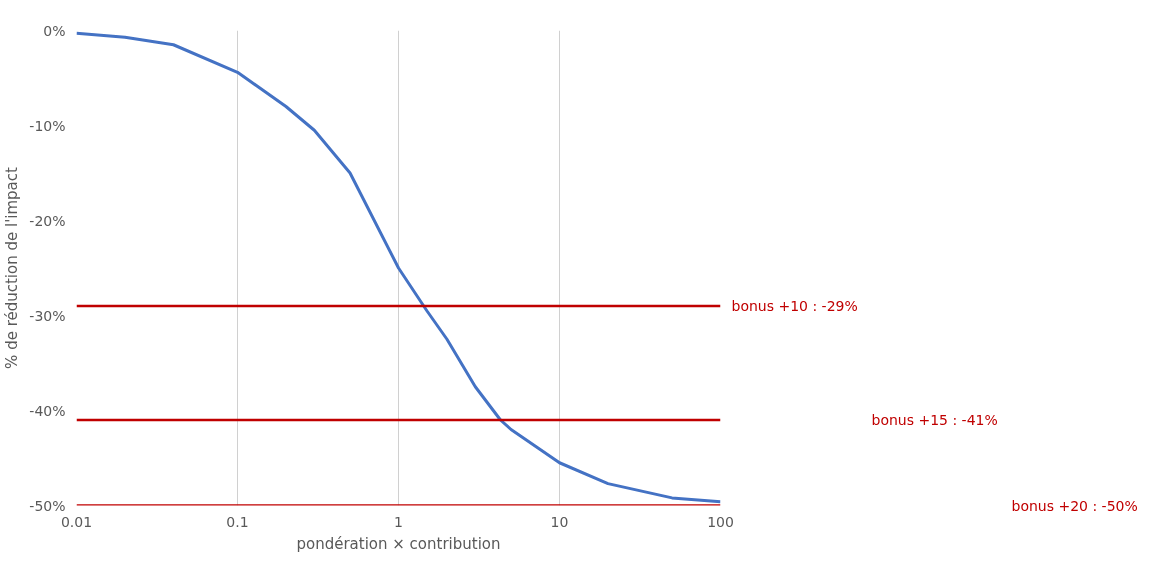  What do you see at coordinates (47, 315) in the screenshot?
I see `y-tick-label: -30%` at bounding box center [47, 315].